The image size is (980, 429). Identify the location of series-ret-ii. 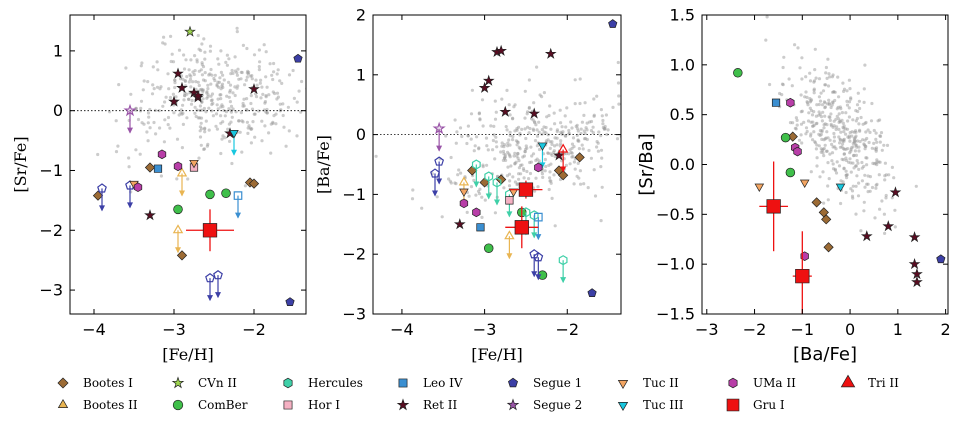
(891, 237).